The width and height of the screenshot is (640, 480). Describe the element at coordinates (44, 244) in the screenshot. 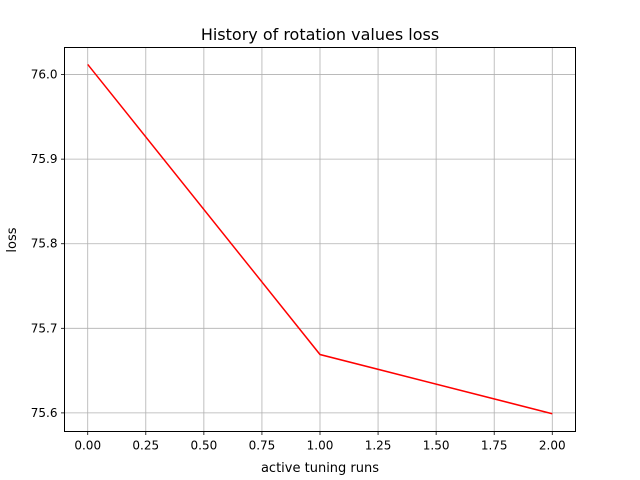

I see `y-tick-label: 75.8` at that location.